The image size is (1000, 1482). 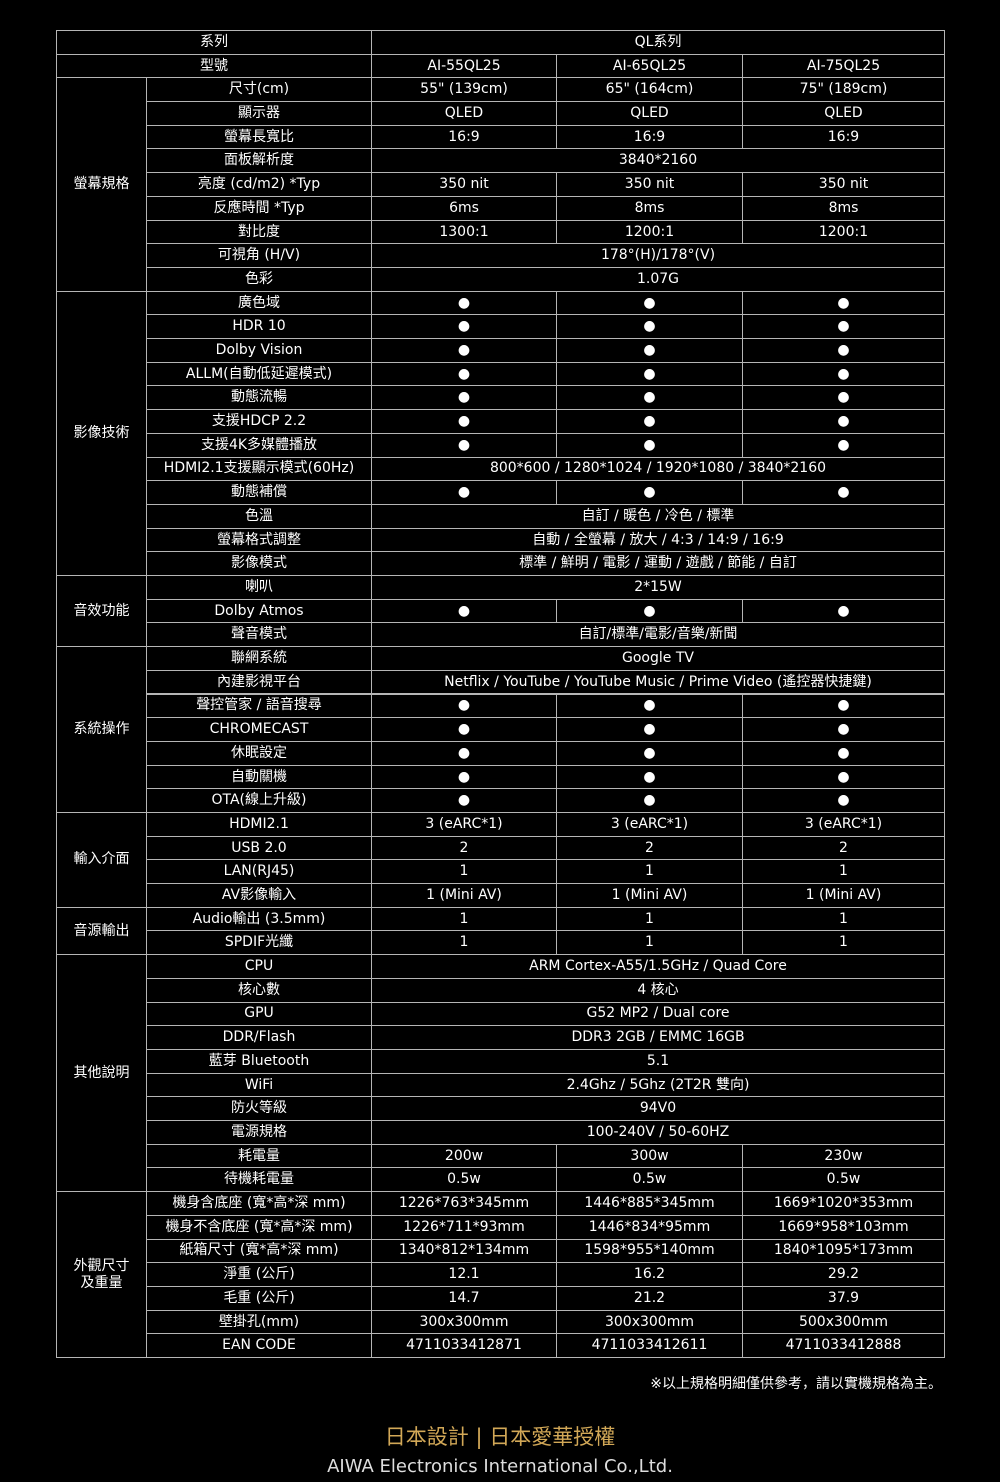 What do you see at coordinates (658, 516) in the screenshot?
I see `value-cell: 自訂 / 暖色 / 冷色 / 標準` at bounding box center [658, 516].